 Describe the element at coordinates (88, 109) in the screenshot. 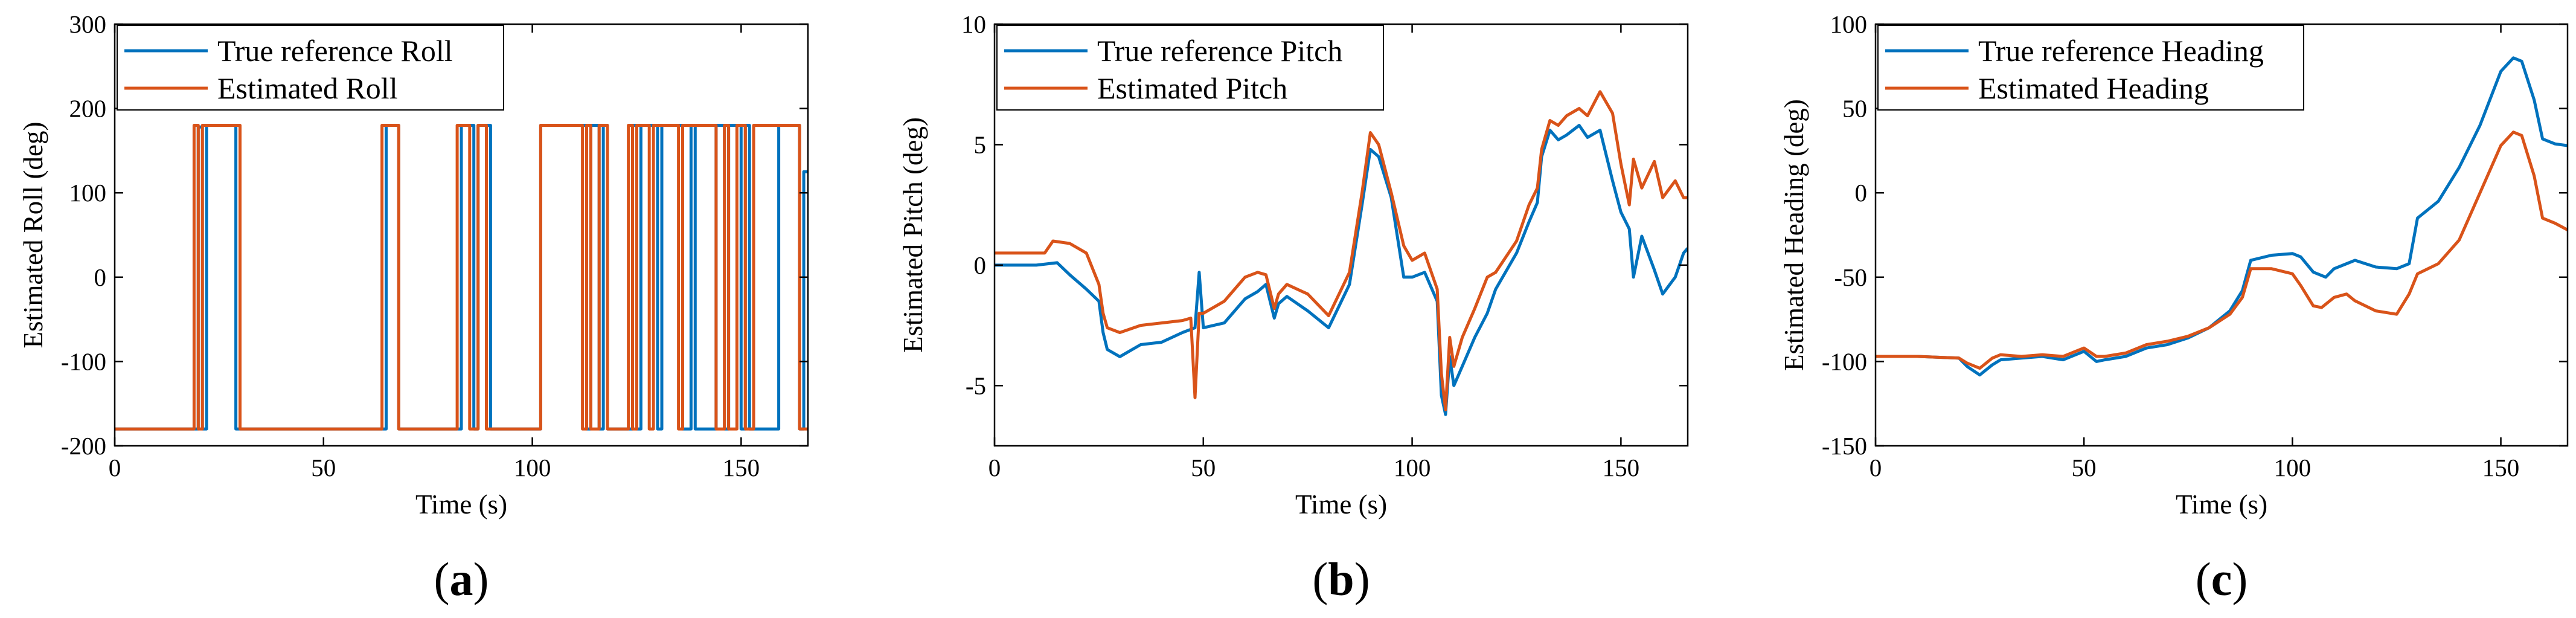

I see `y-tick-label: 200` at that location.